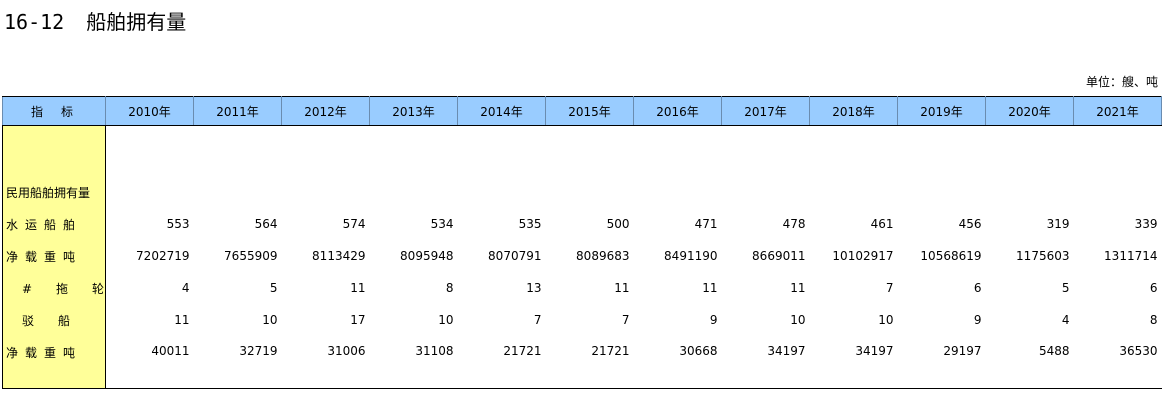  What do you see at coordinates (530, 224) in the screenshot?
I see `table-cell: 535` at bounding box center [530, 224].